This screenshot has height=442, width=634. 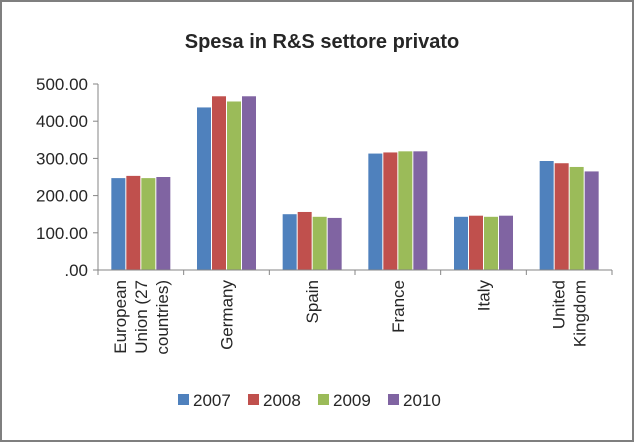 What do you see at coordinates (322, 42) in the screenshot?
I see `chart-title: Spesa in R&S settore privato` at bounding box center [322, 42].